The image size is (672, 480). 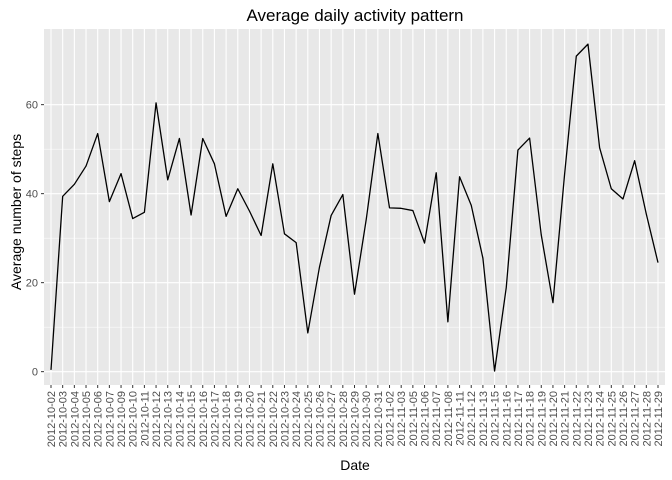 I want to click on x-tick-label: 2012-11-21, so click(x=566, y=418).